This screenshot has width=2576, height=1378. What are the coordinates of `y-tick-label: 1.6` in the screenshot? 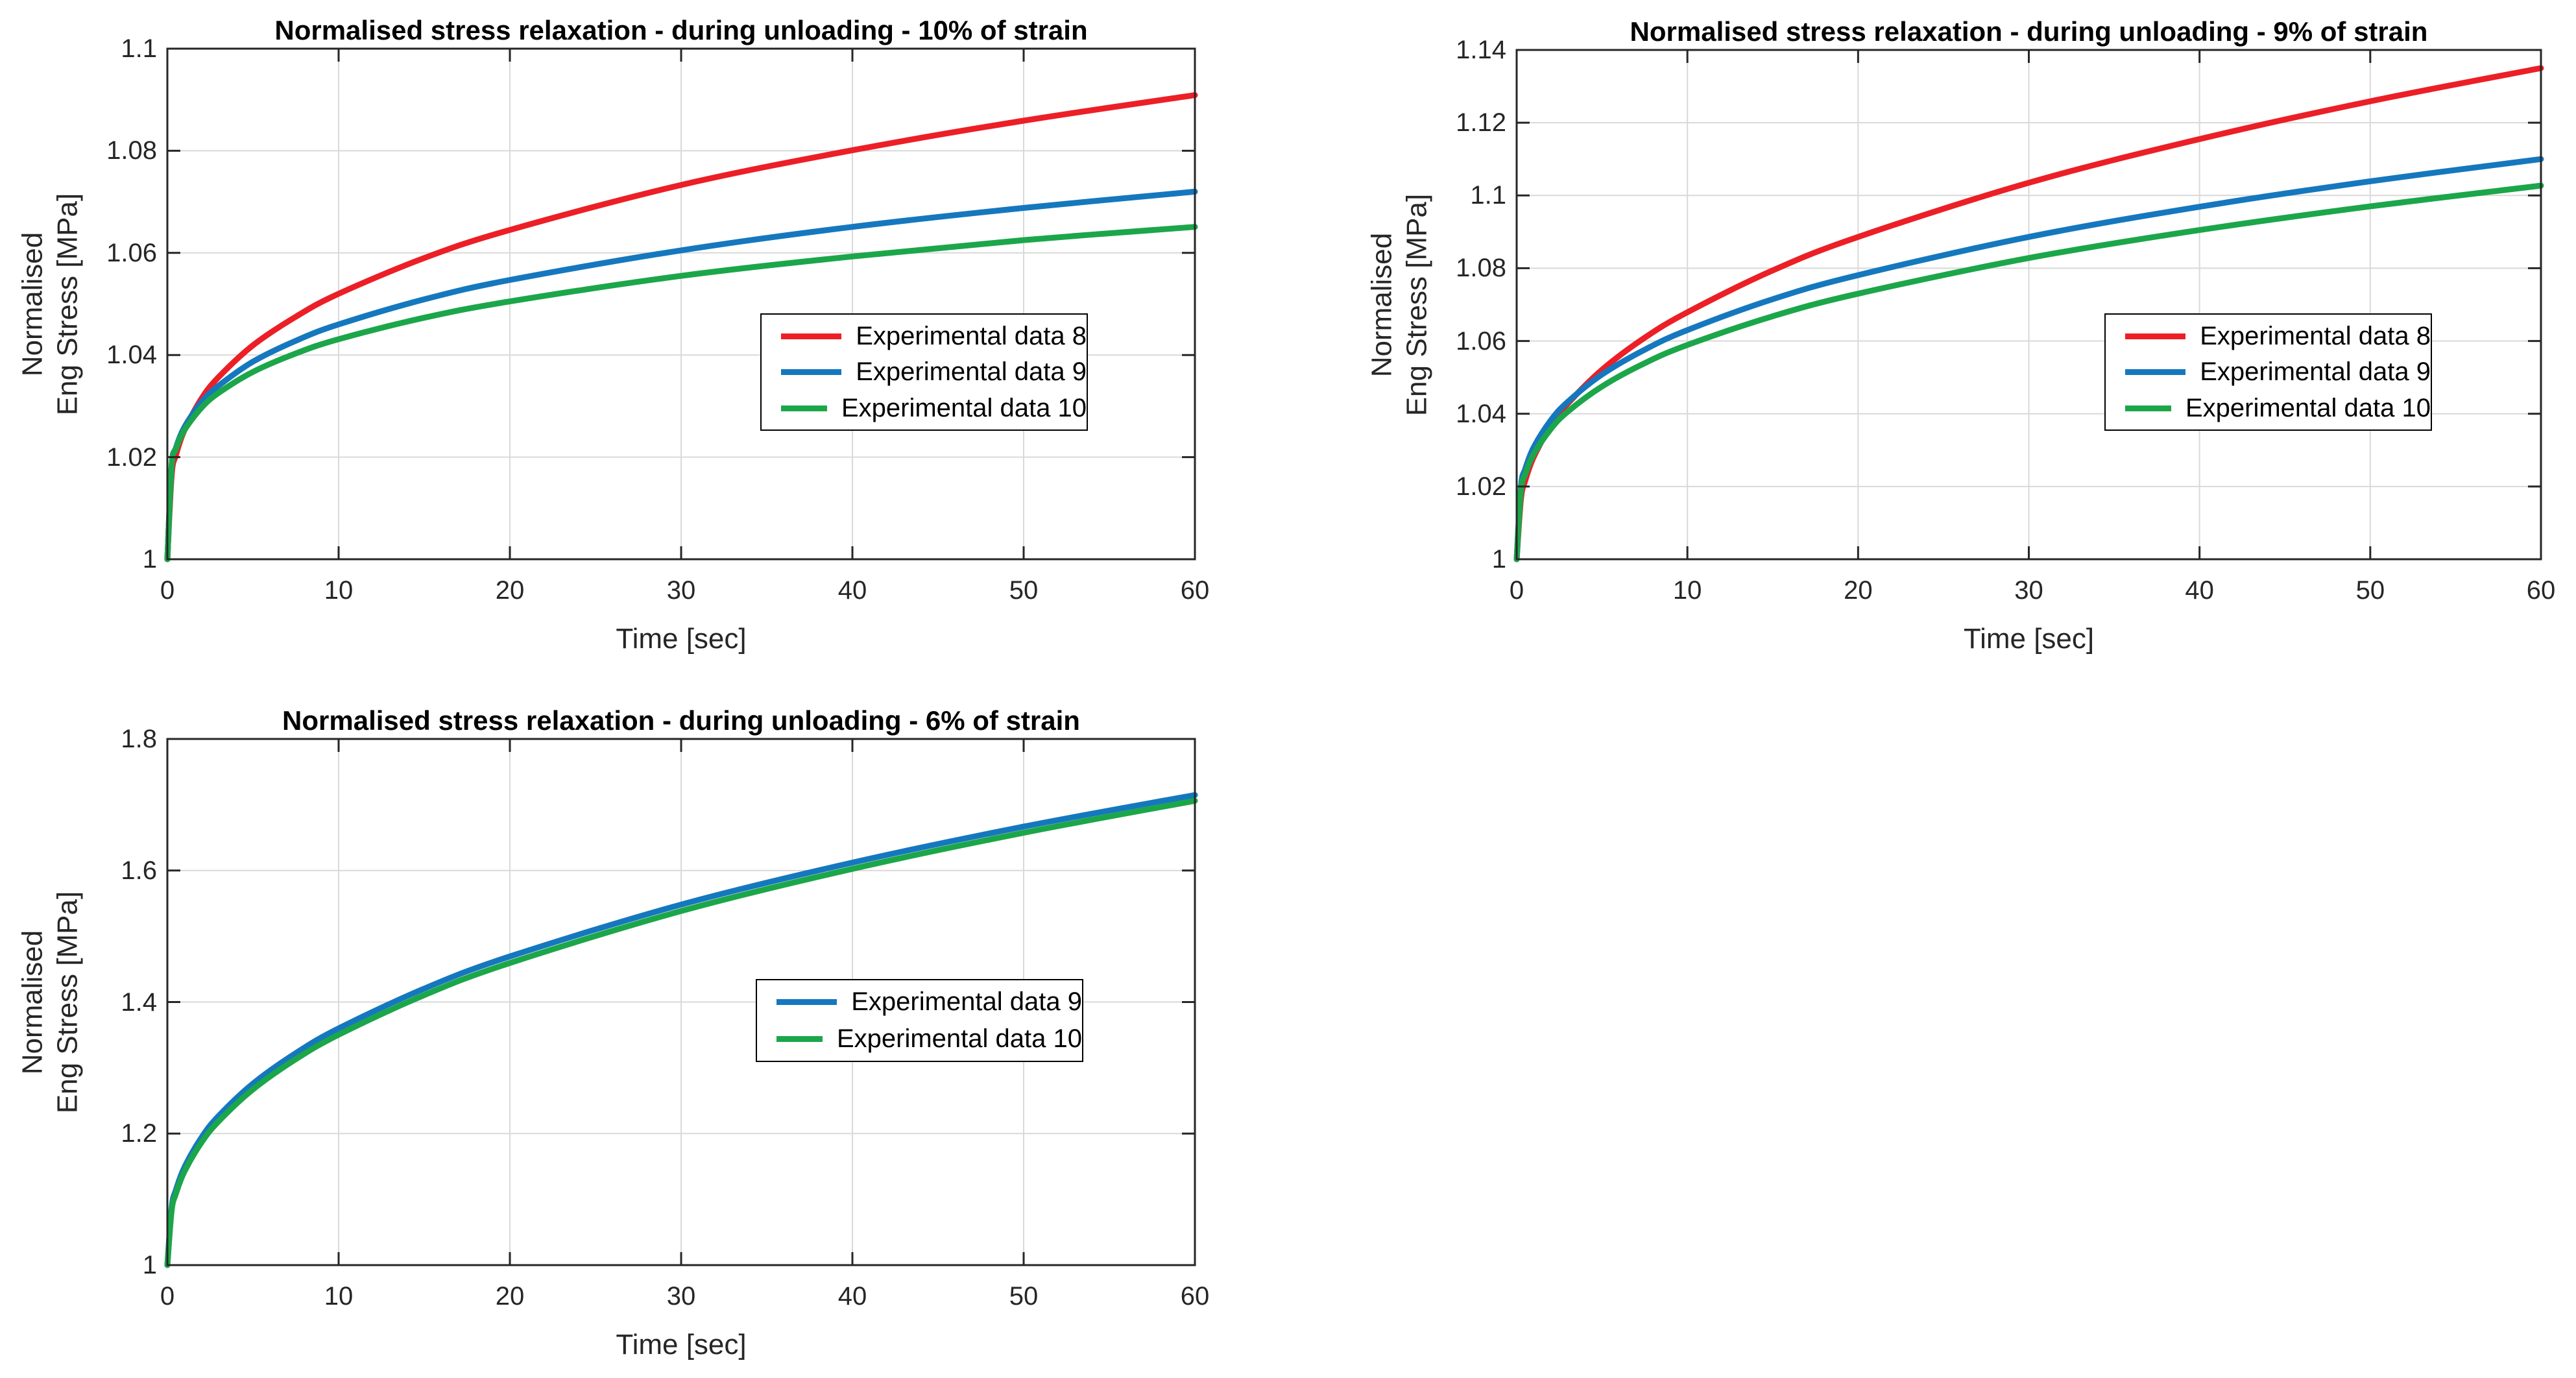 It's located at (139, 870).